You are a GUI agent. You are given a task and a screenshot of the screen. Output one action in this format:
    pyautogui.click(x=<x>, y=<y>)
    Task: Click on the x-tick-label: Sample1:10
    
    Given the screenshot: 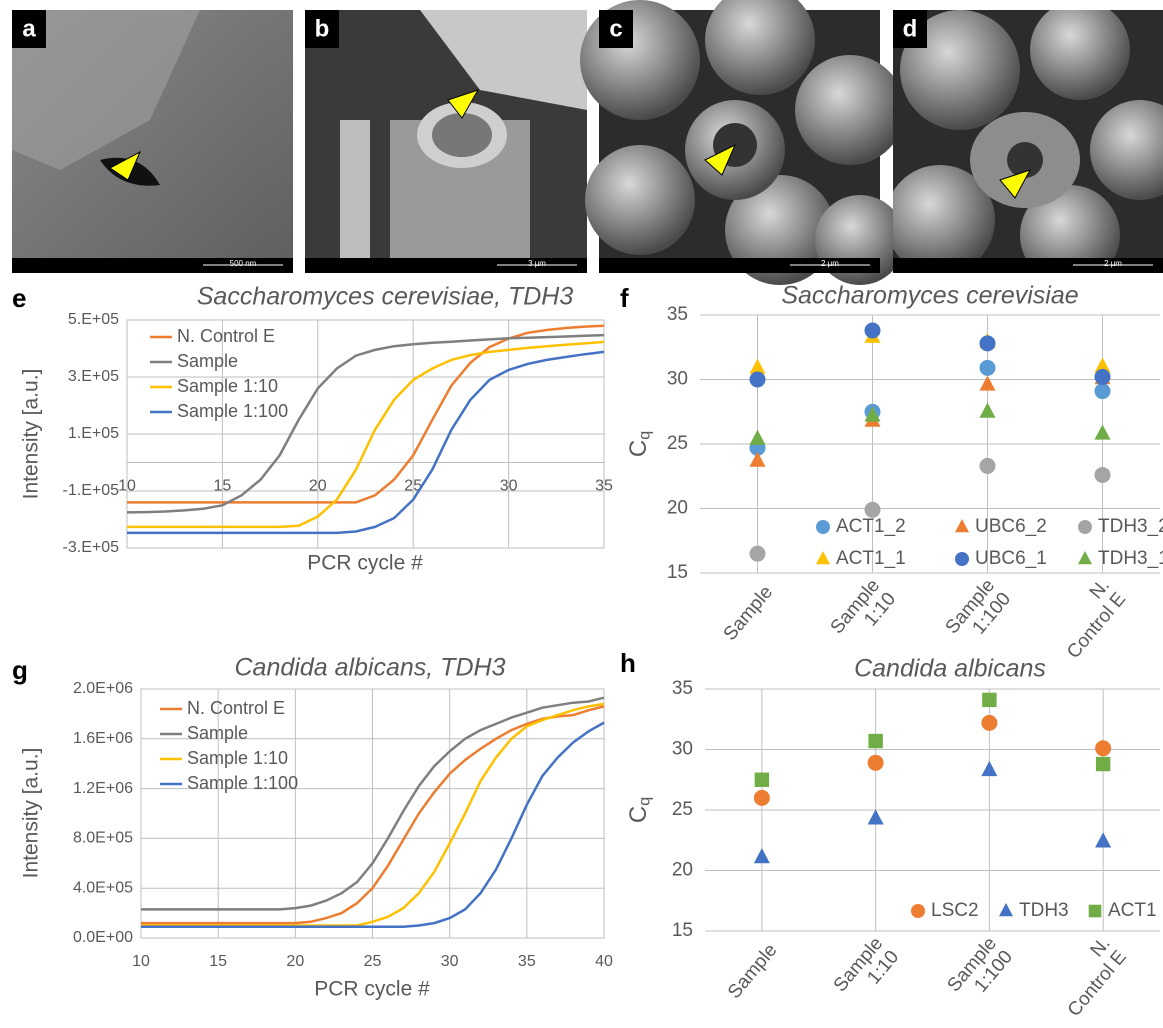 What is the action you would take?
    pyautogui.click(x=867, y=971)
    